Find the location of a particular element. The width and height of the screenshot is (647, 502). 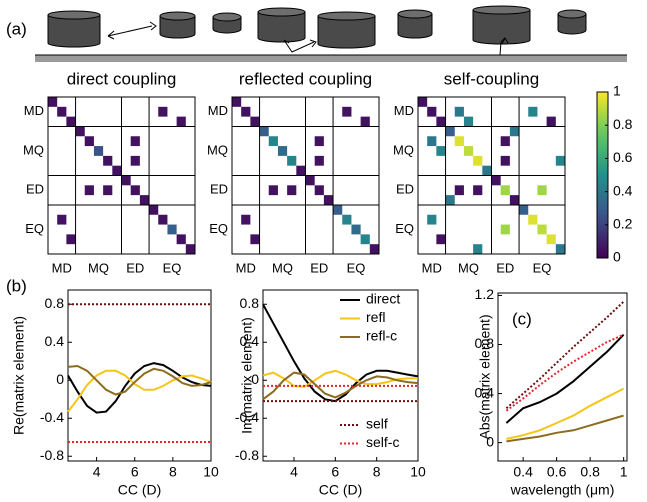

x-tick-label: 1 is located at coordinates (624, 472).